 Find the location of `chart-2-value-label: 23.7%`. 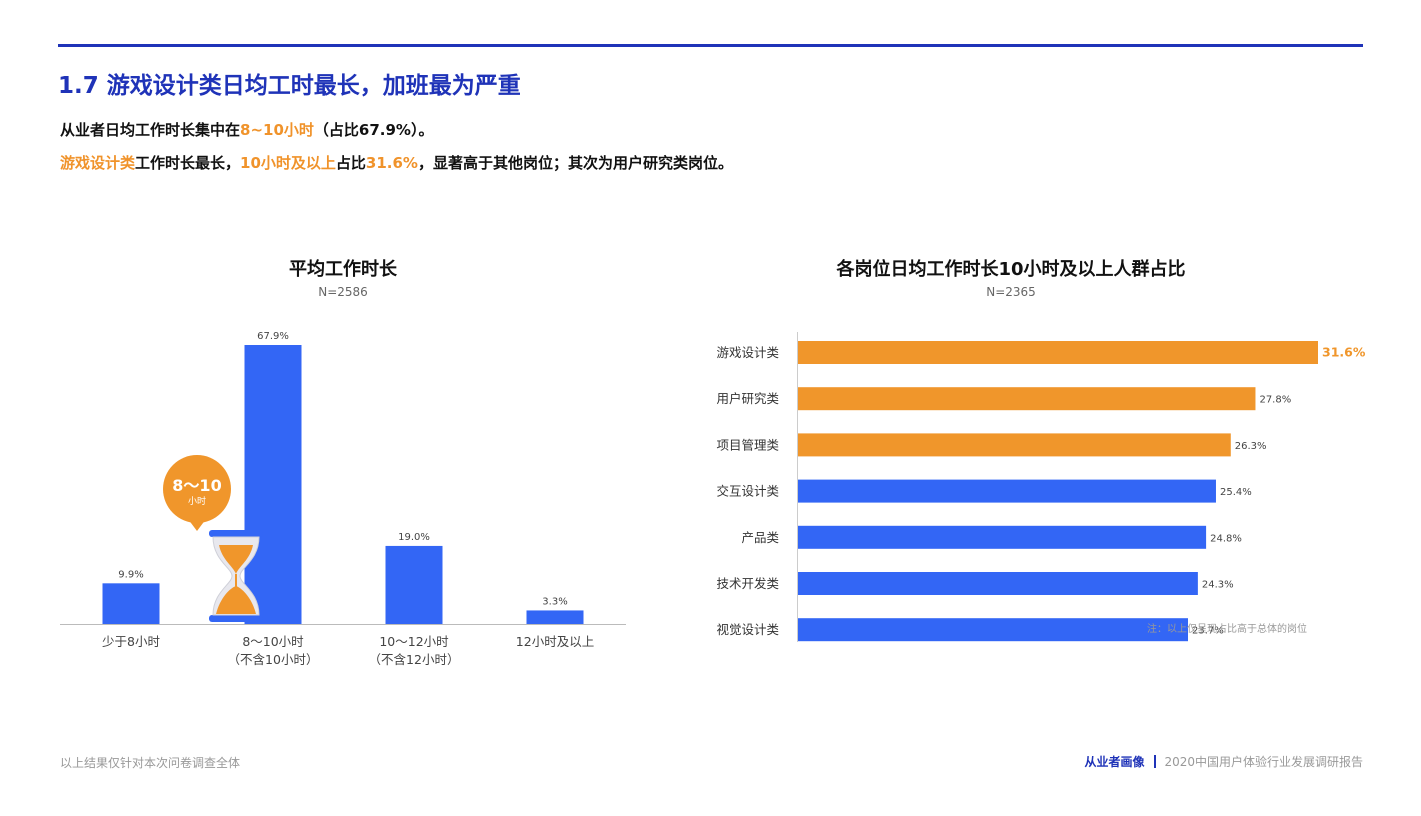

chart-2-value-label: 23.7% is located at coordinates (1208, 631).